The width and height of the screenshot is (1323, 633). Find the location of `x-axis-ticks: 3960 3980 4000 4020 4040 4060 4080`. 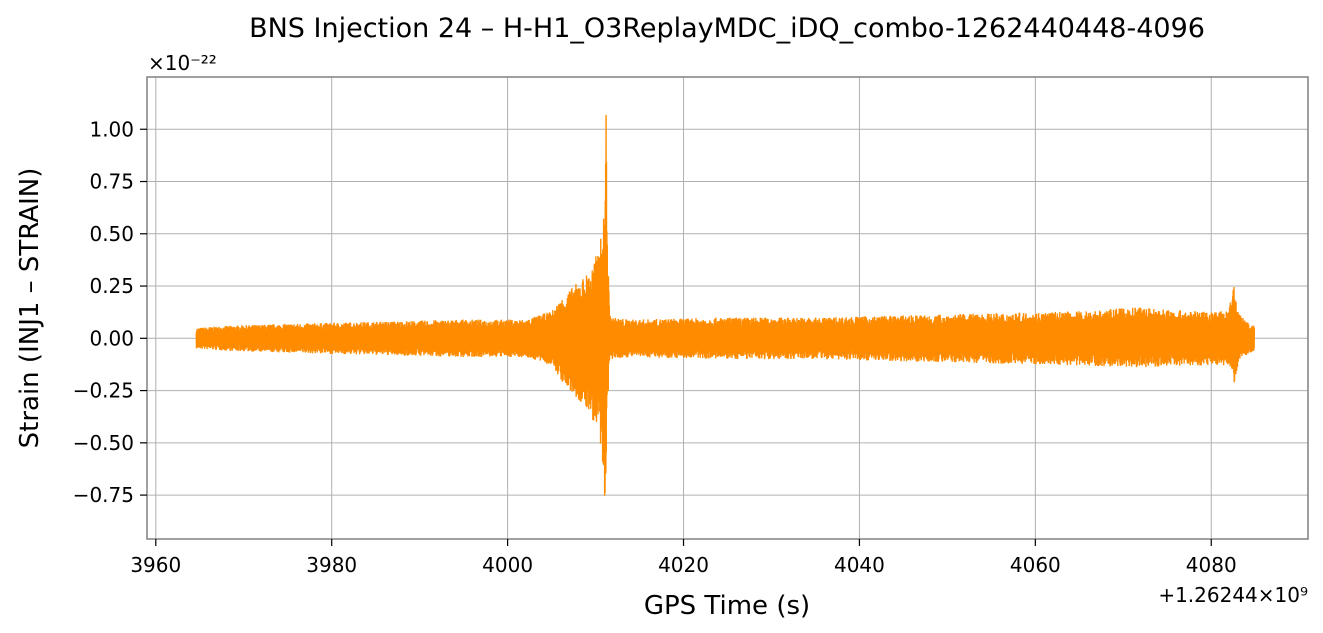

x-axis-ticks: 3960 3980 4000 4020 4040 4060 4080 is located at coordinates (683, 558).